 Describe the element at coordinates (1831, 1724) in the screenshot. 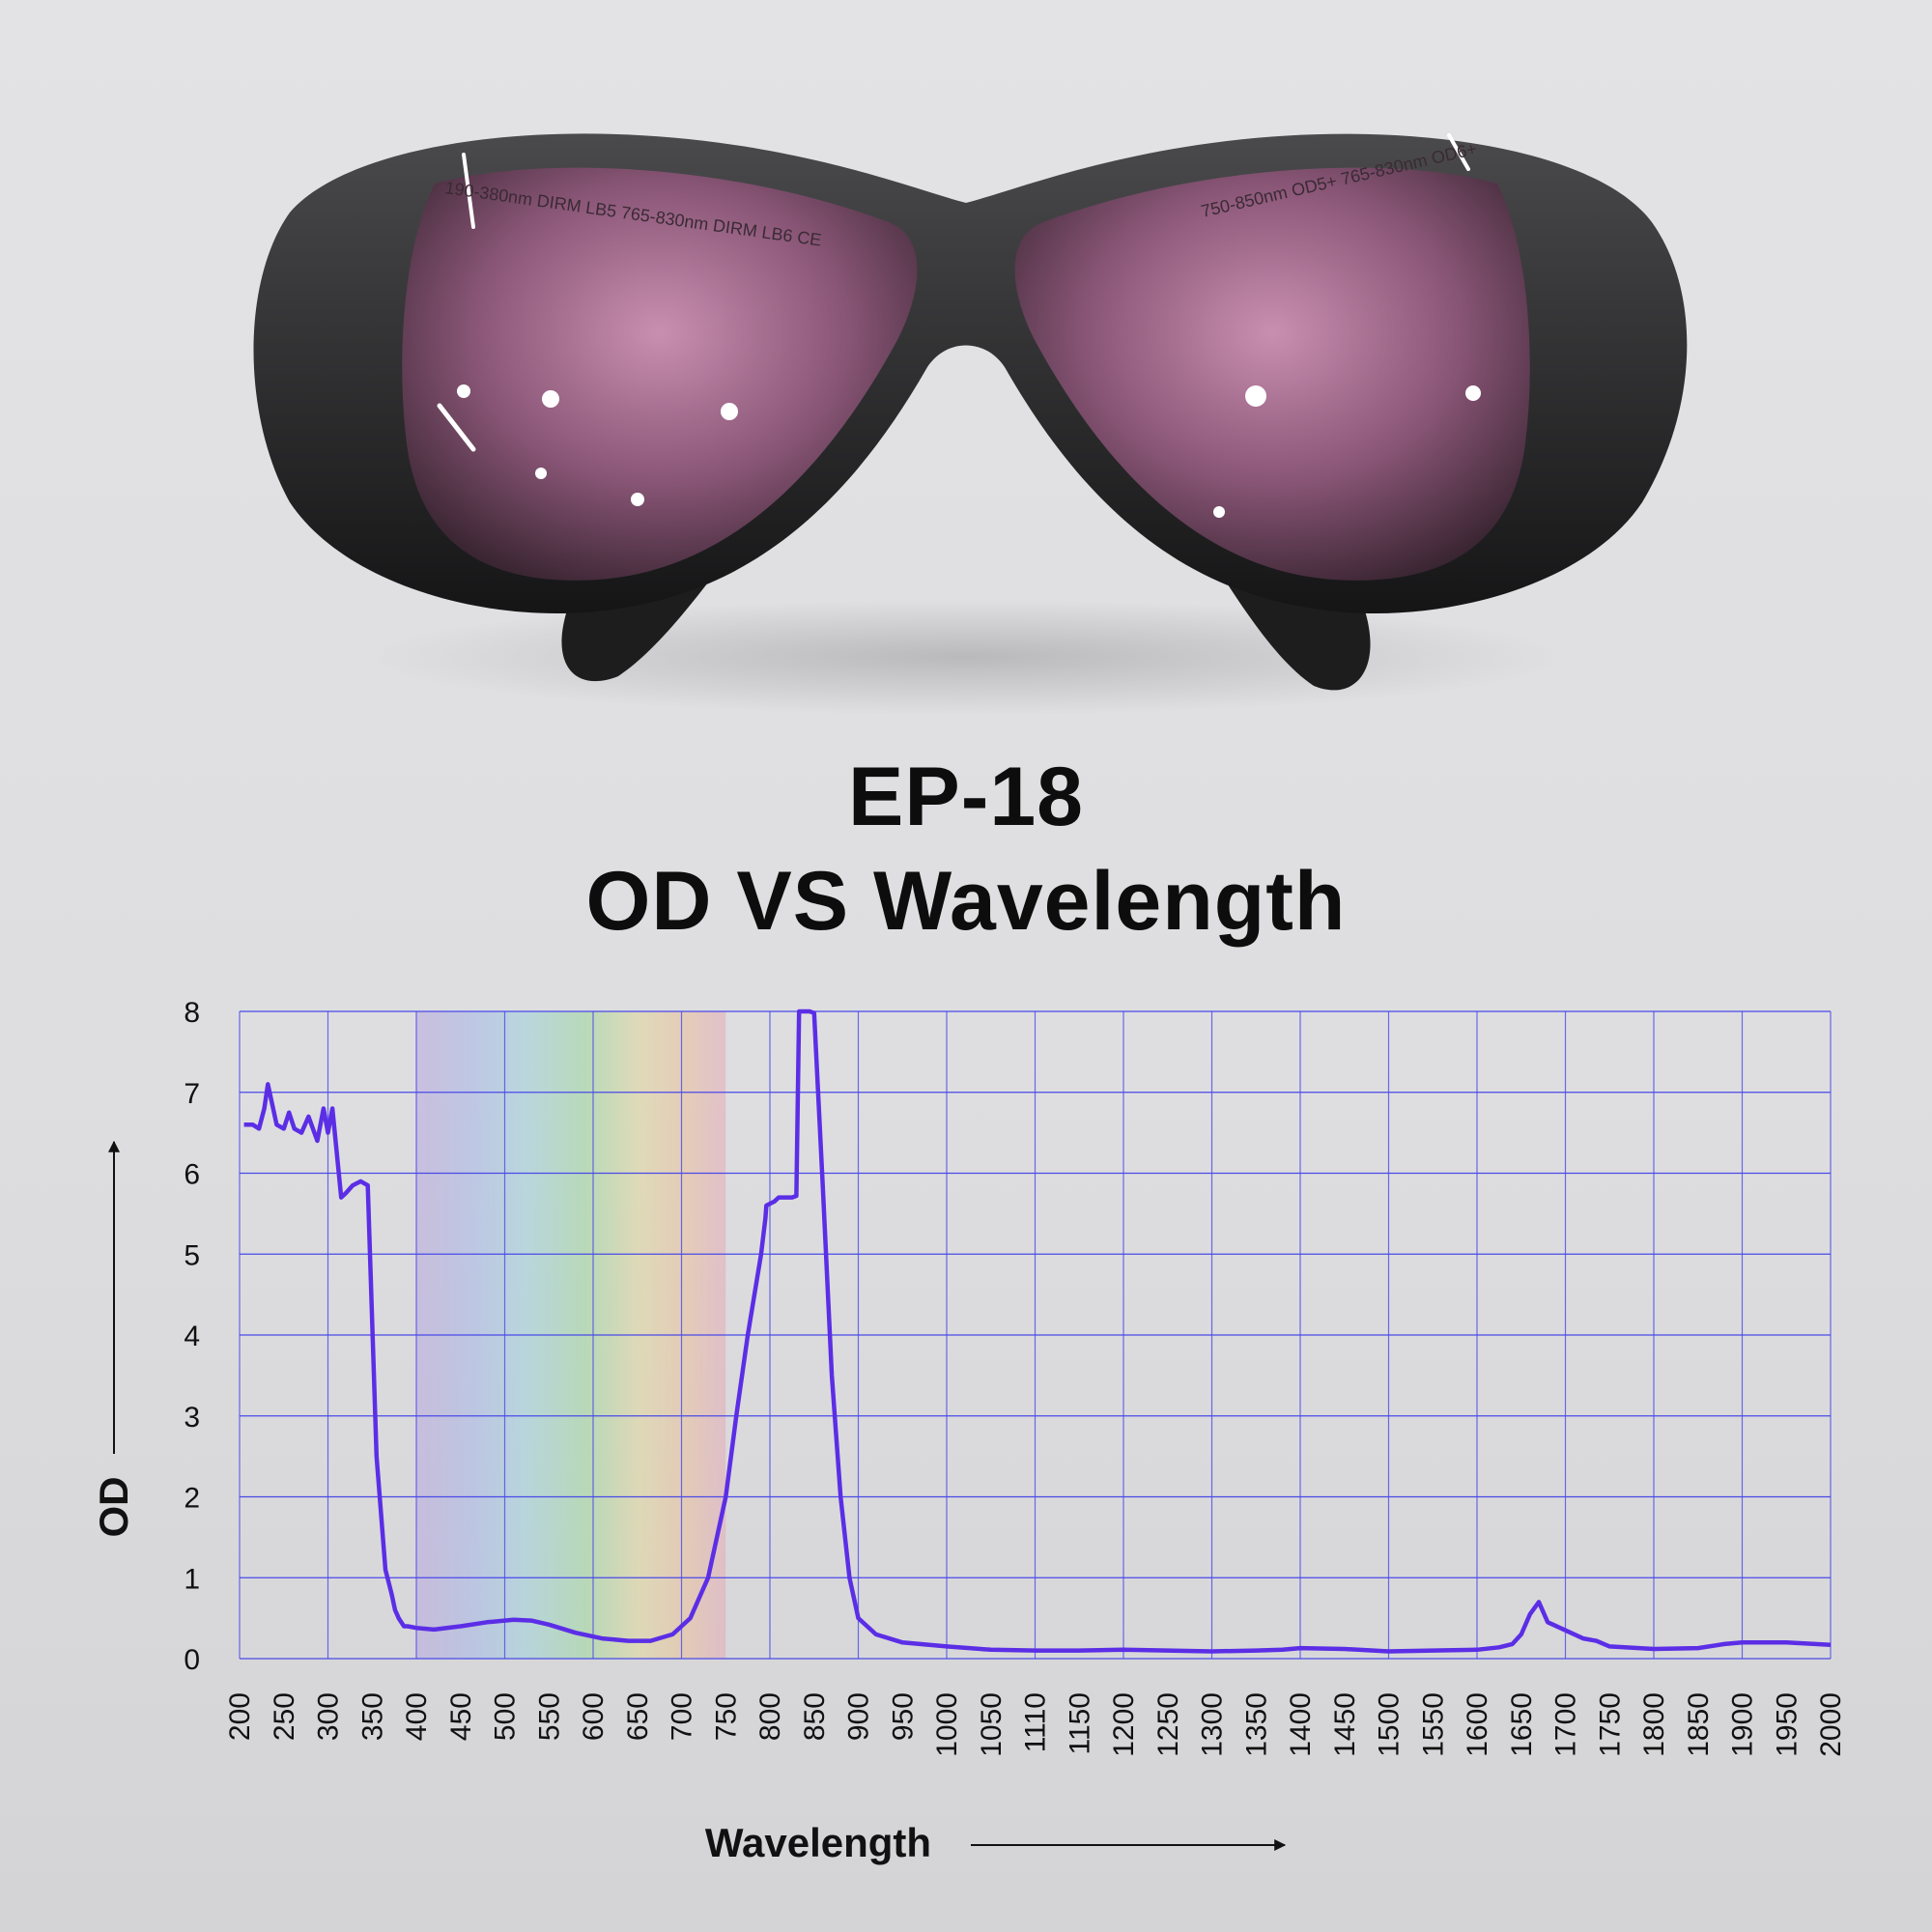

I see `x-tick-label: 2000` at that location.